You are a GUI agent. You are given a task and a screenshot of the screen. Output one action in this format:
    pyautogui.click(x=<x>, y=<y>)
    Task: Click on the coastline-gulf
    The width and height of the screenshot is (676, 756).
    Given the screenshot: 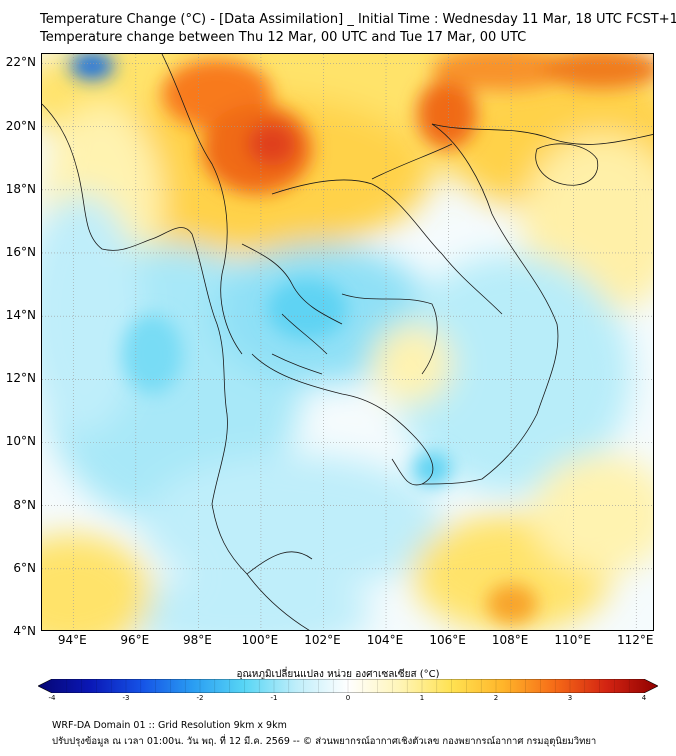 What is the action you would take?
    pyautogui.click(x=342, y=419)
    